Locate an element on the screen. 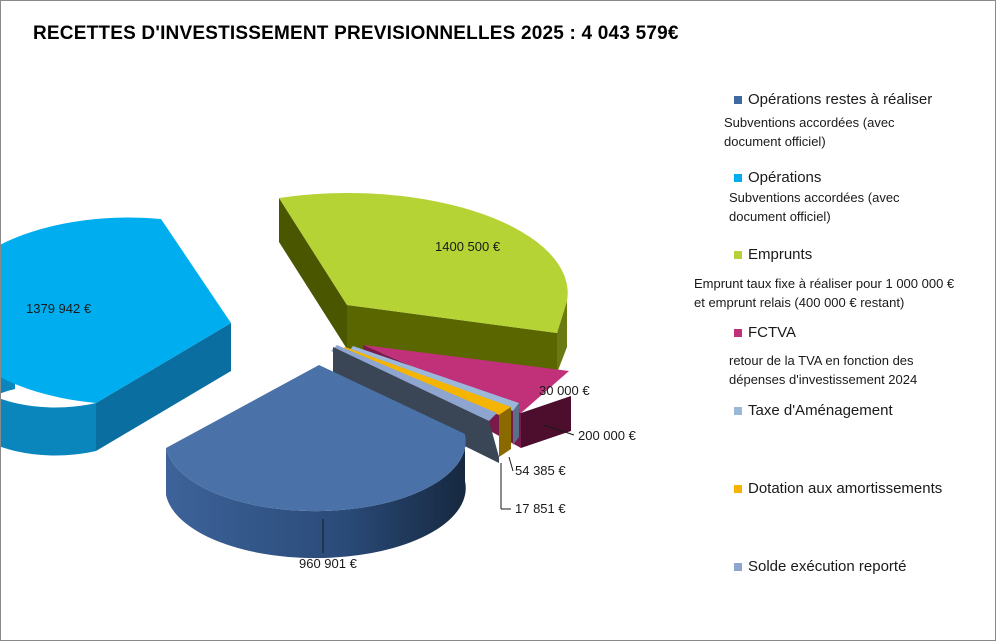 This screenshot has width=996, height=641. legend-item-taxe: Taxe d'Aménagement is located at coordinates (813, 410).